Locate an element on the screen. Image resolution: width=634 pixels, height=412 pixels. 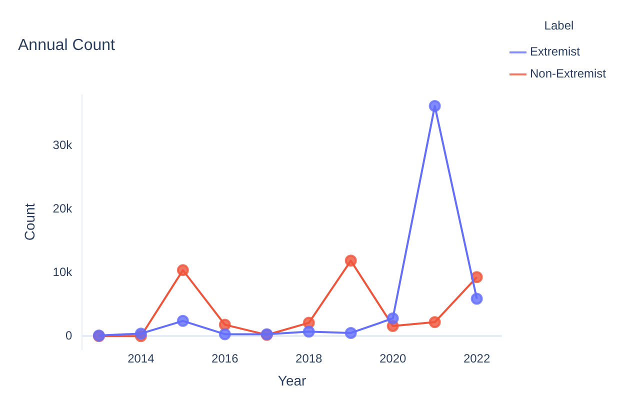
y-tick-label: 20k is located at coordinates (63, 209).